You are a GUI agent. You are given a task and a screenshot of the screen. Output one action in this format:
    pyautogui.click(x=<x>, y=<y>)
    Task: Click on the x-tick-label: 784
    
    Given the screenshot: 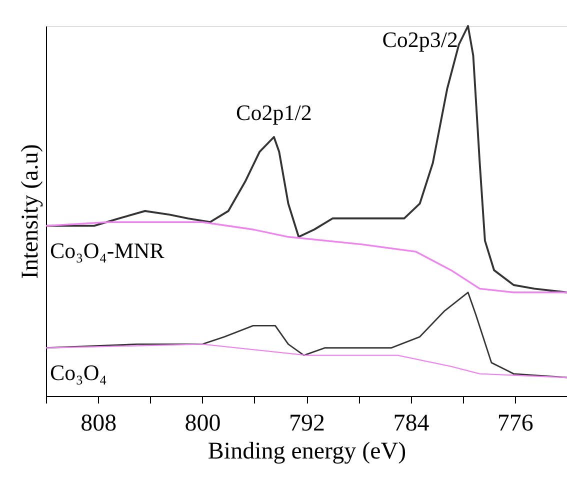 What is the action you would take?
    pyautogui.click(x=411, y=423)
    